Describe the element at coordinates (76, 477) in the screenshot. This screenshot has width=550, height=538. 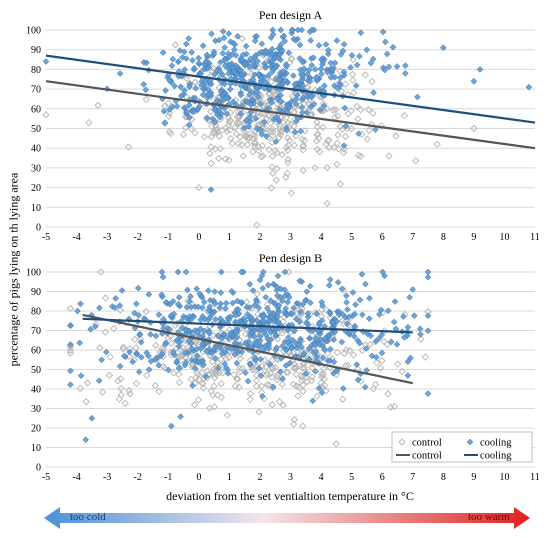
I see `x-tick-label: -4` at that location.